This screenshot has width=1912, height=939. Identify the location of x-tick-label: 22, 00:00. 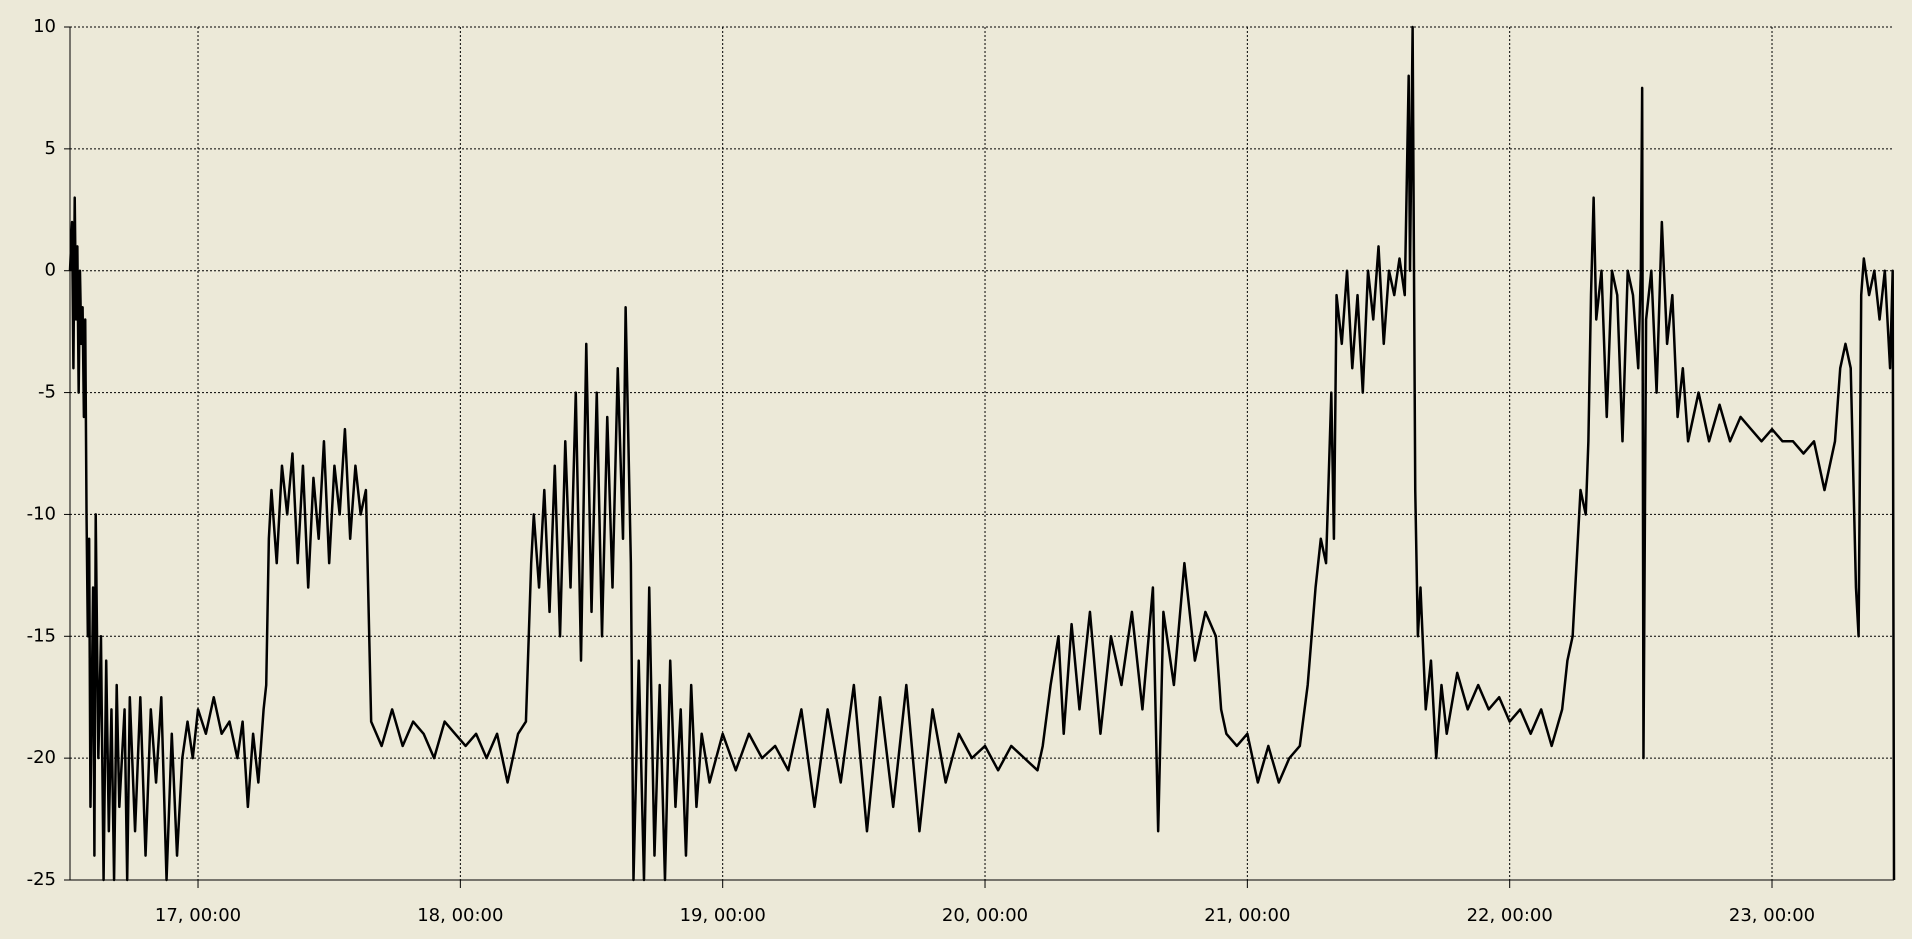
(1510, 915).